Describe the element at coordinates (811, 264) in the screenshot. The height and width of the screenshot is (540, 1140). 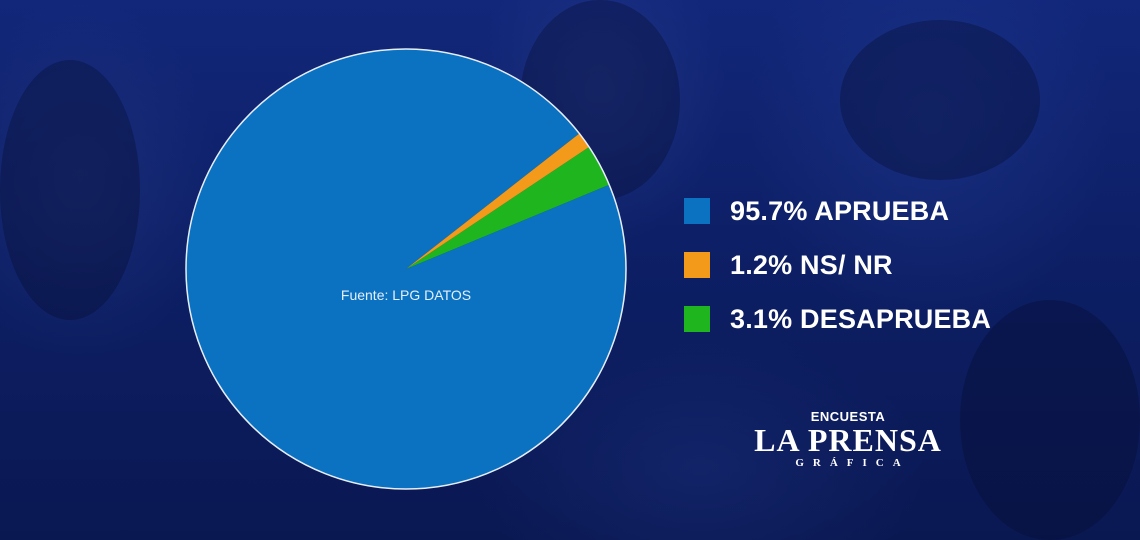
I see `legend-label: 1.2% NS/ NR` at that location.